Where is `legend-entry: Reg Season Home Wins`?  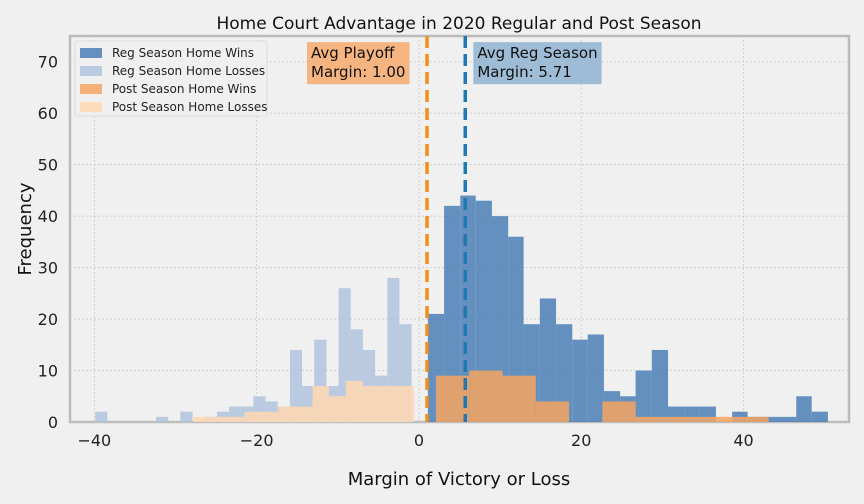 legend-entry: Reg Season Home Wins is located at coordinates (183, 53).